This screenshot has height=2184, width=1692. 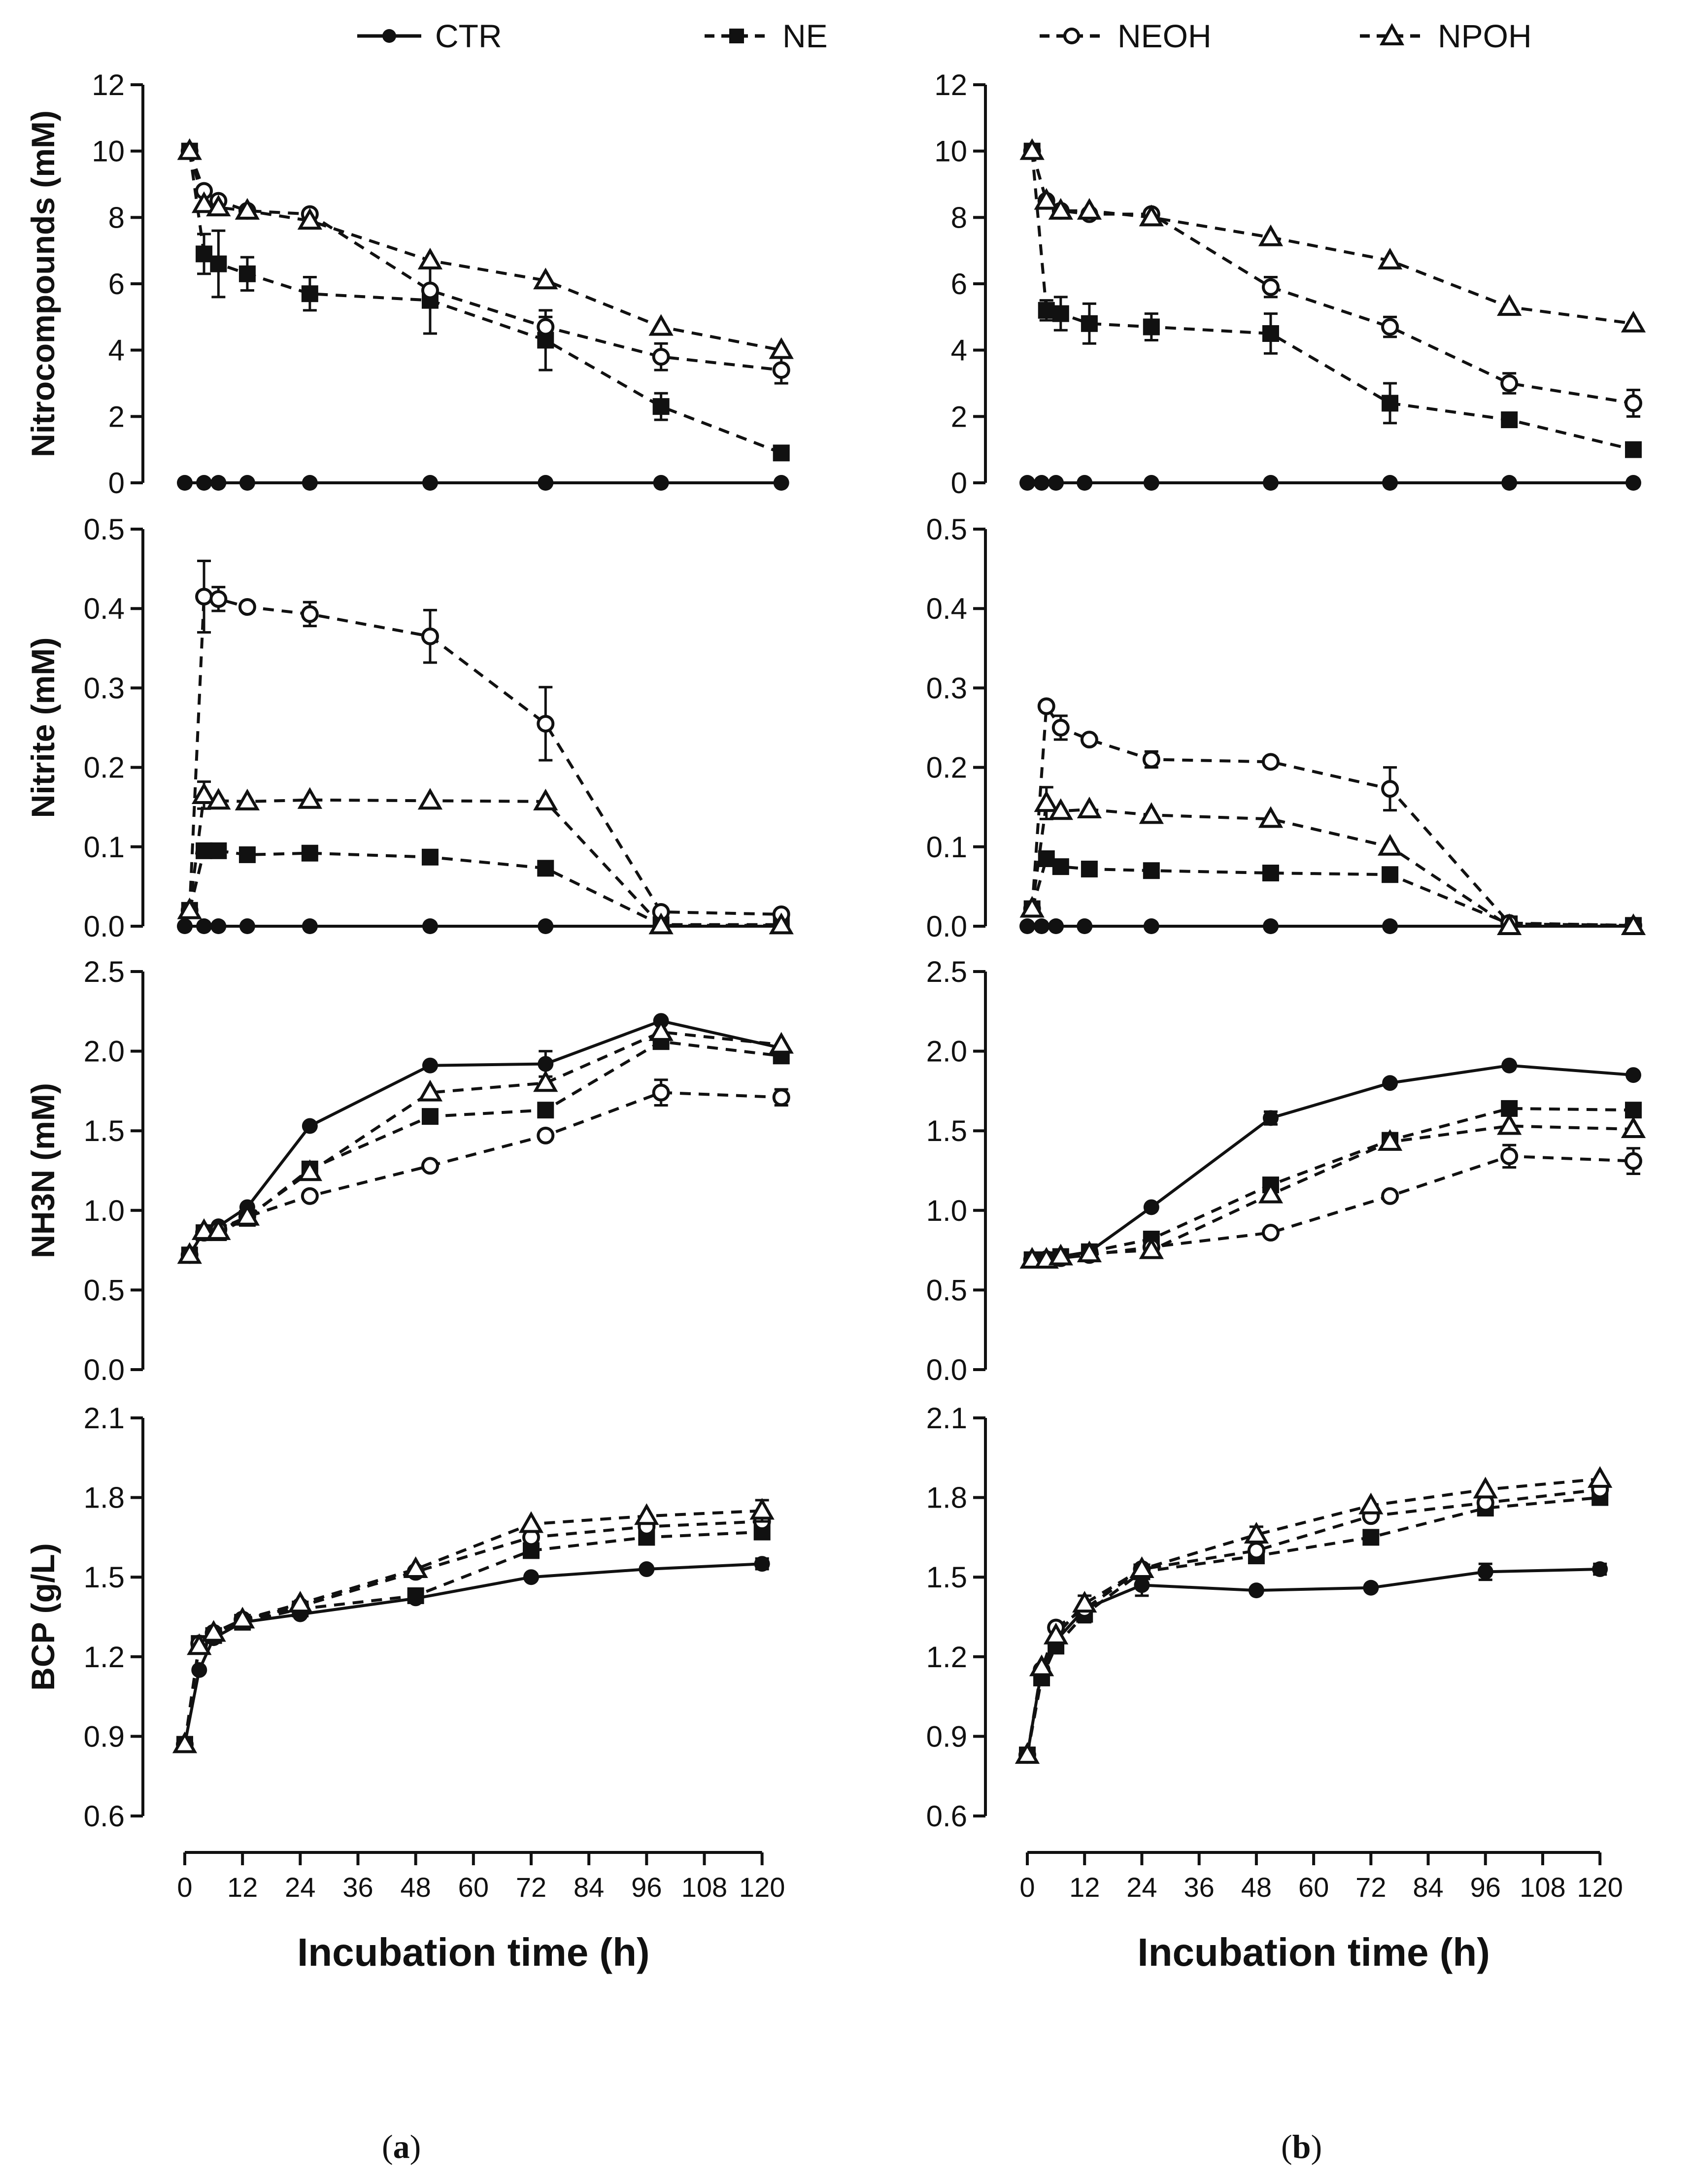 I want to click on x-tick-label: 12, so click(x=1084, y=1887).